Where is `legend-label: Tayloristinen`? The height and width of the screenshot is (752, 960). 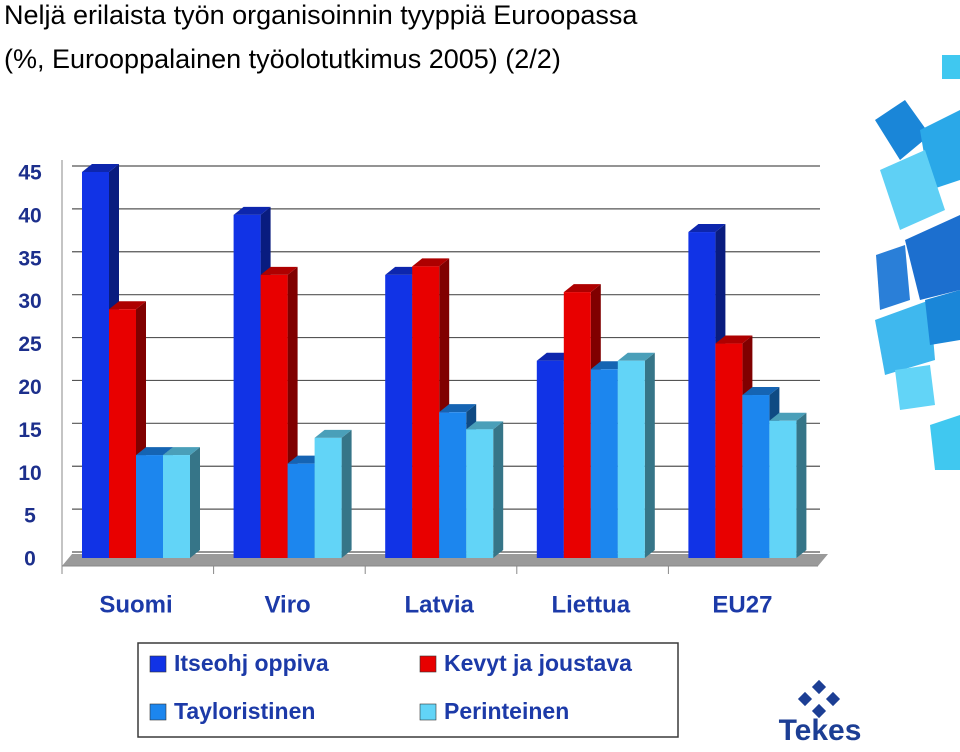
legend-label: Tayloristinen is located at coordinates (244, 711).